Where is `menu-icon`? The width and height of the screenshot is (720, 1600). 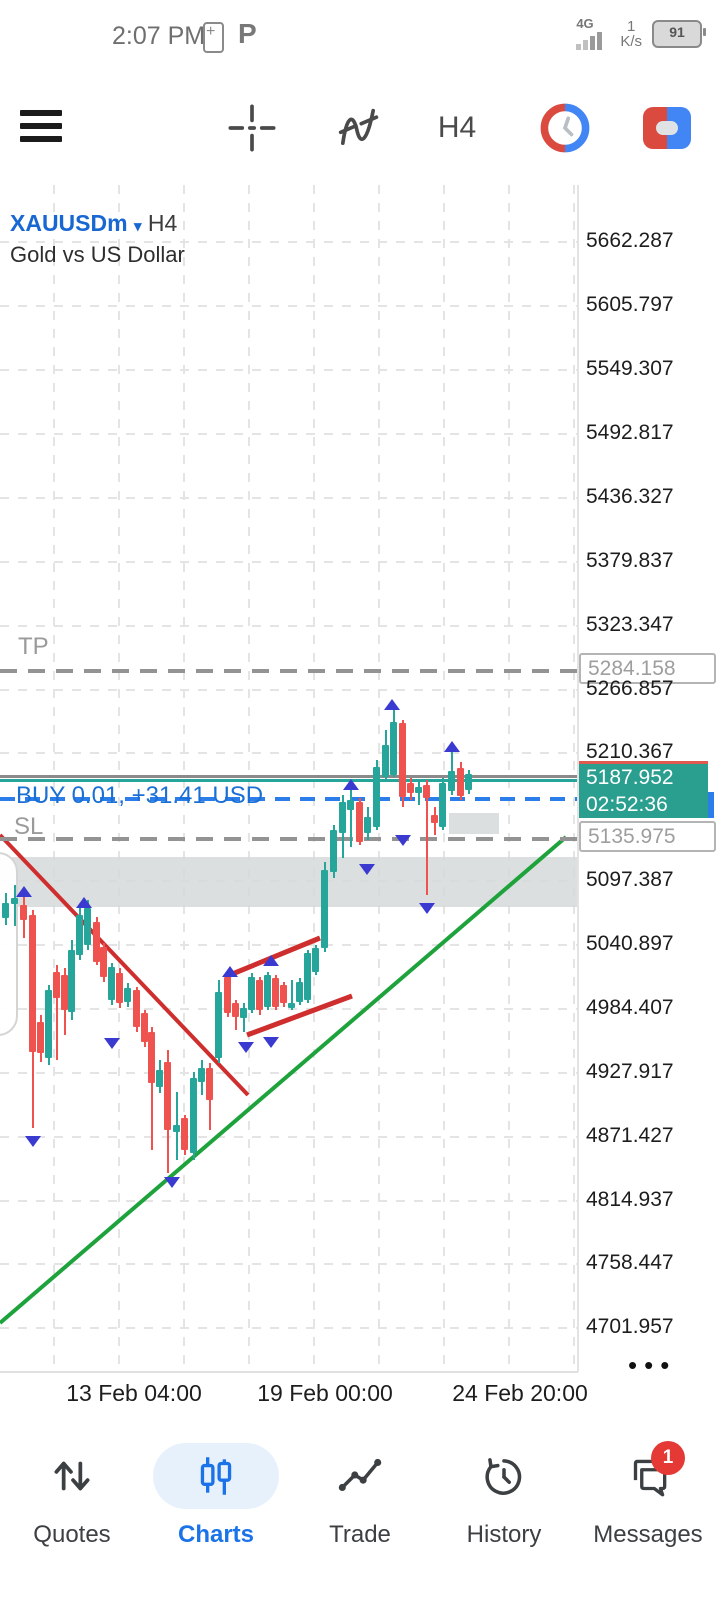
menu-icon is located at coordinates (41, 127).